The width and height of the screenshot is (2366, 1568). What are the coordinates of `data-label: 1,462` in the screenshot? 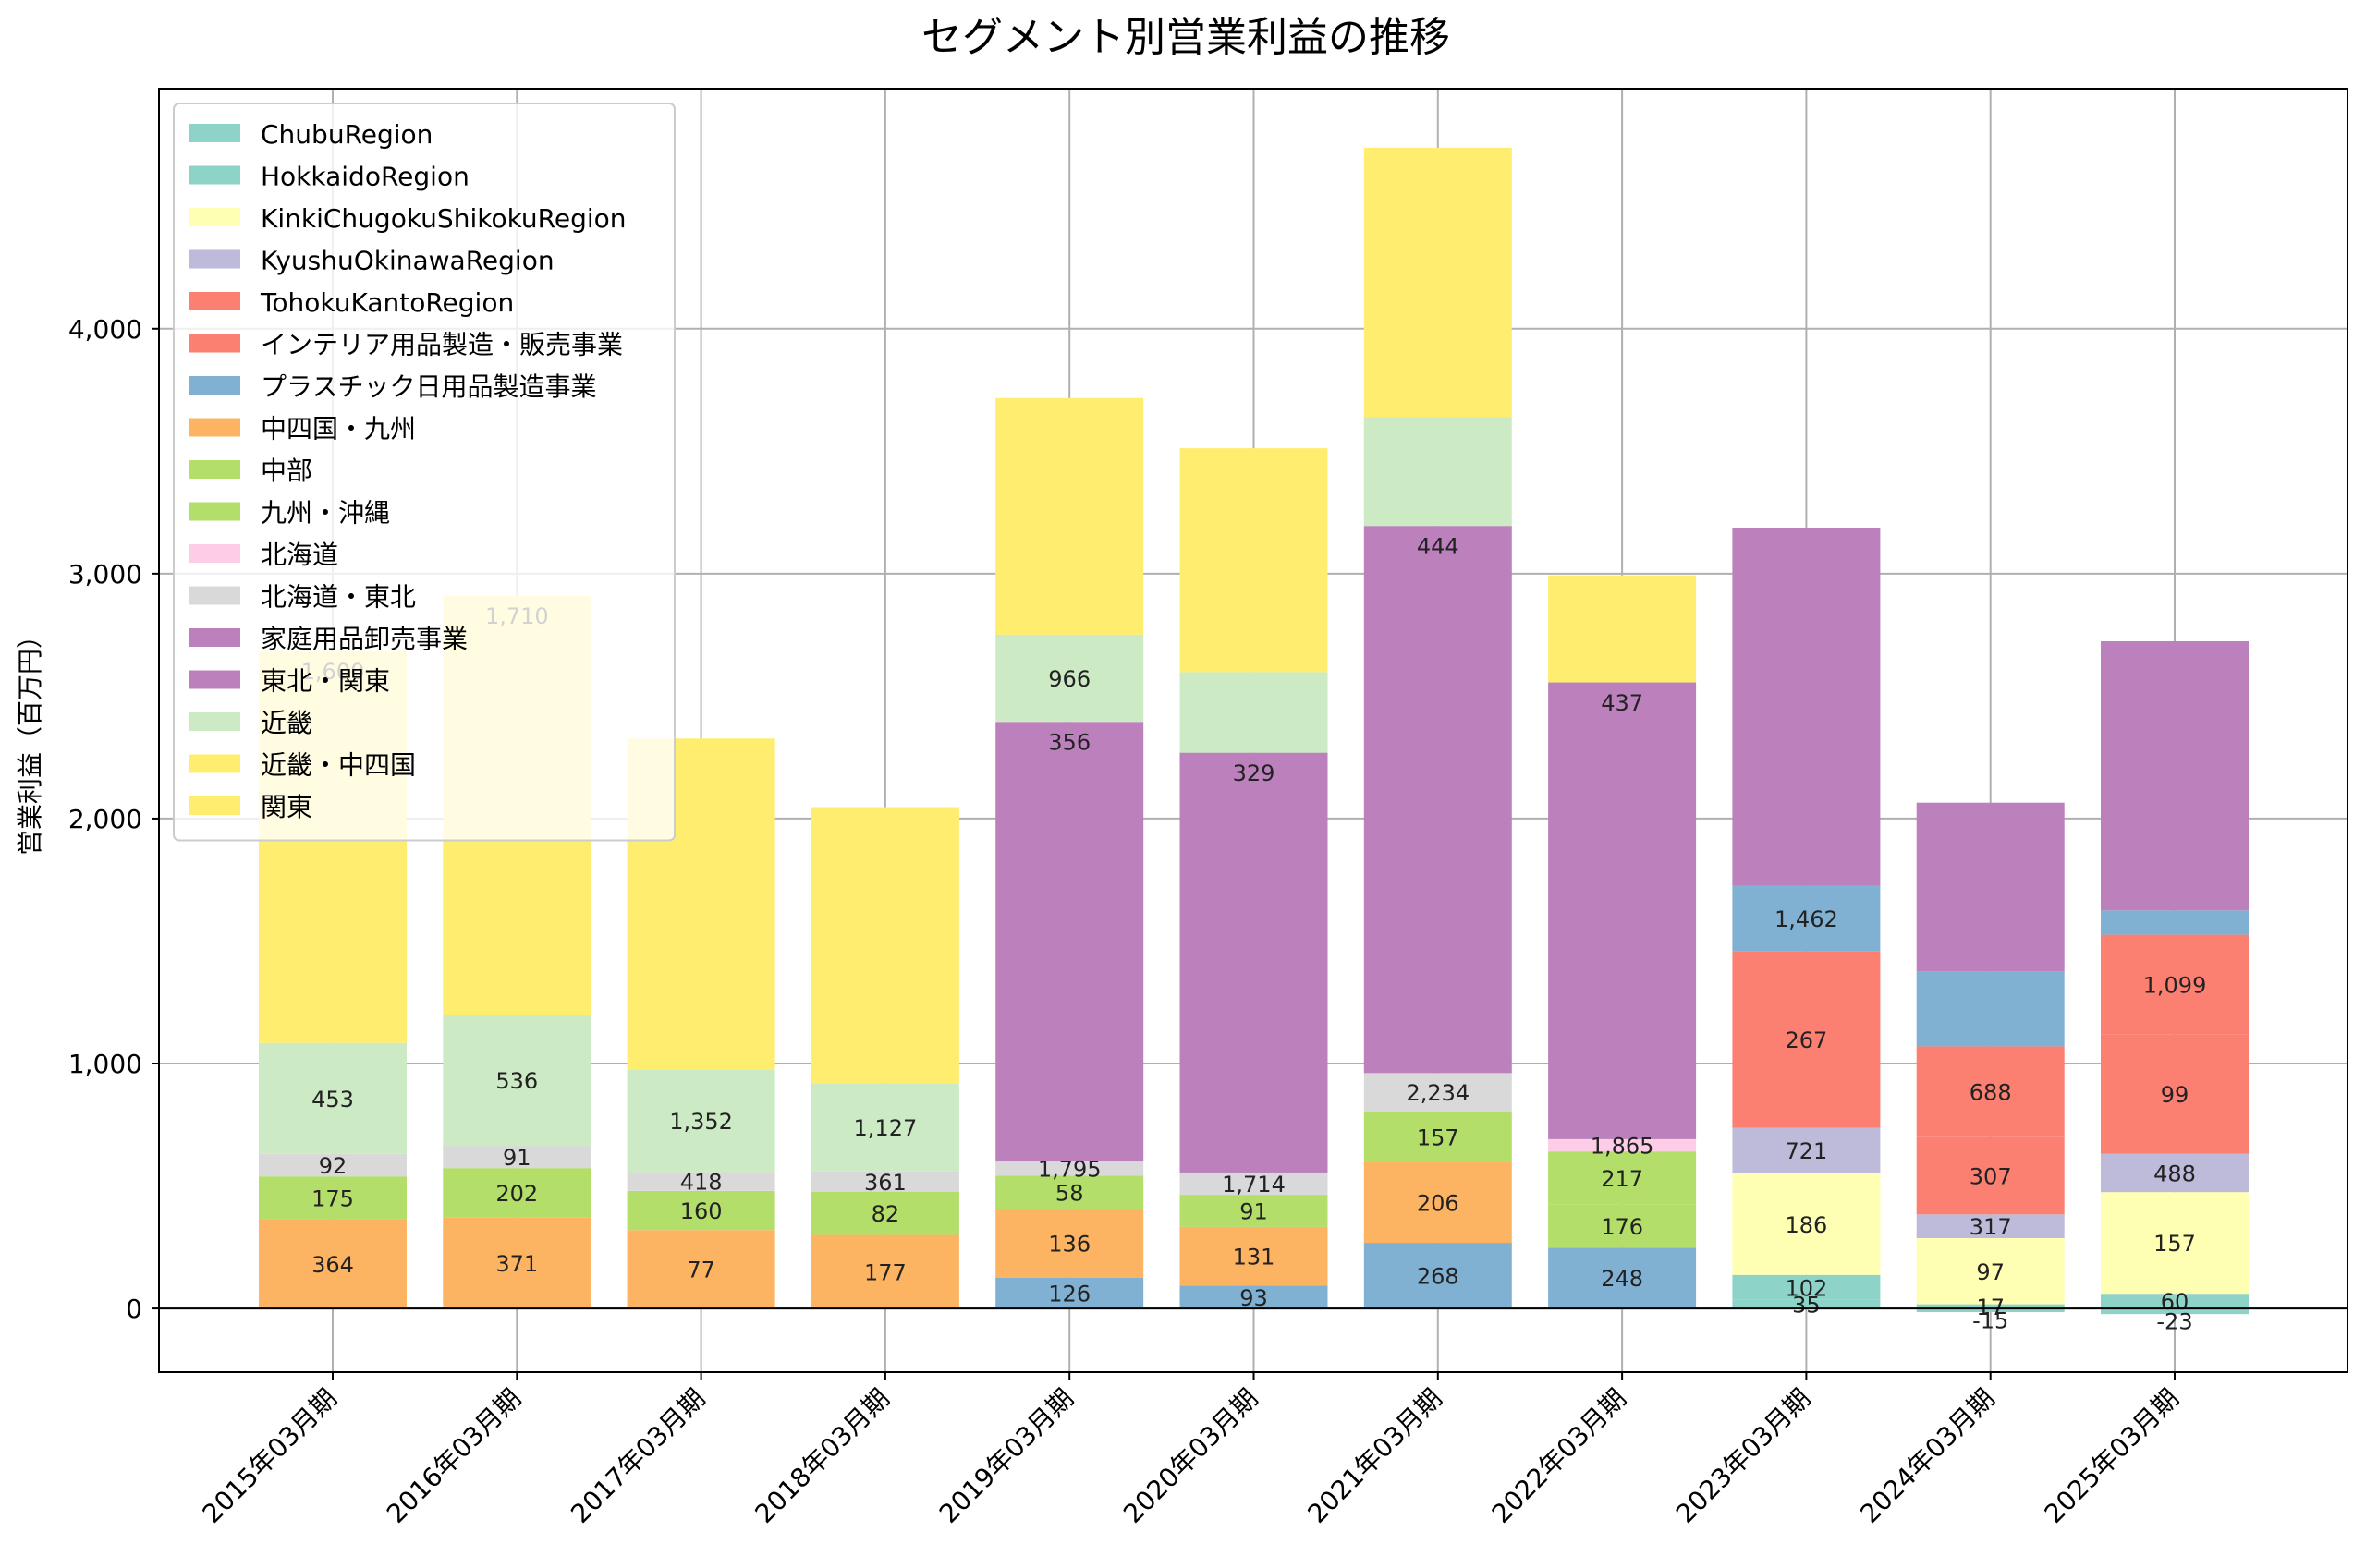 It's located at (1806, 919).